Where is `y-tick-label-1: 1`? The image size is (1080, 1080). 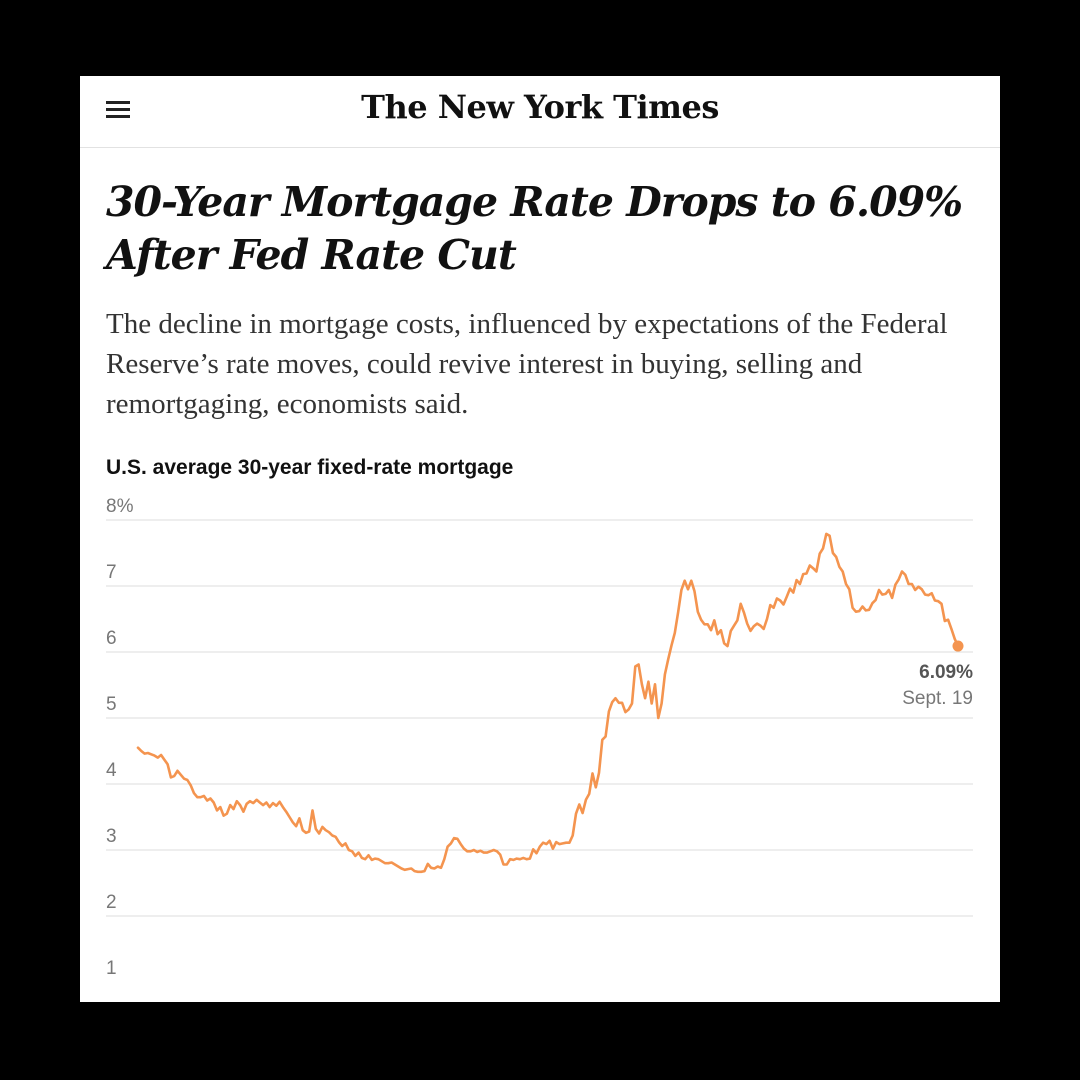 y-tick-label-1: 1 is located at coordinates (111, 968).